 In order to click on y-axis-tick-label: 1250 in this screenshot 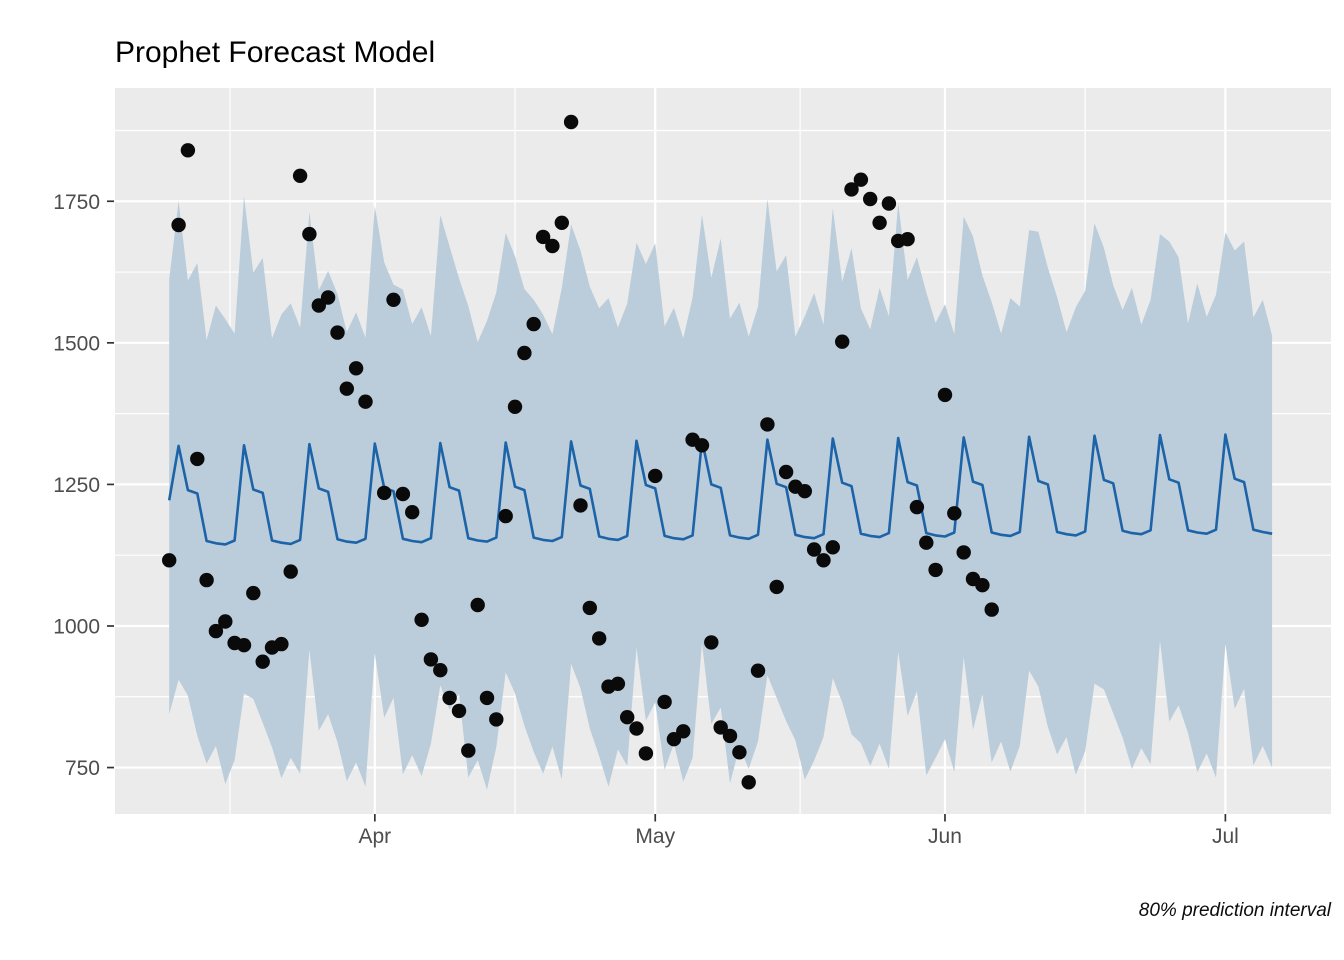, I will do `click(76, 485)`.